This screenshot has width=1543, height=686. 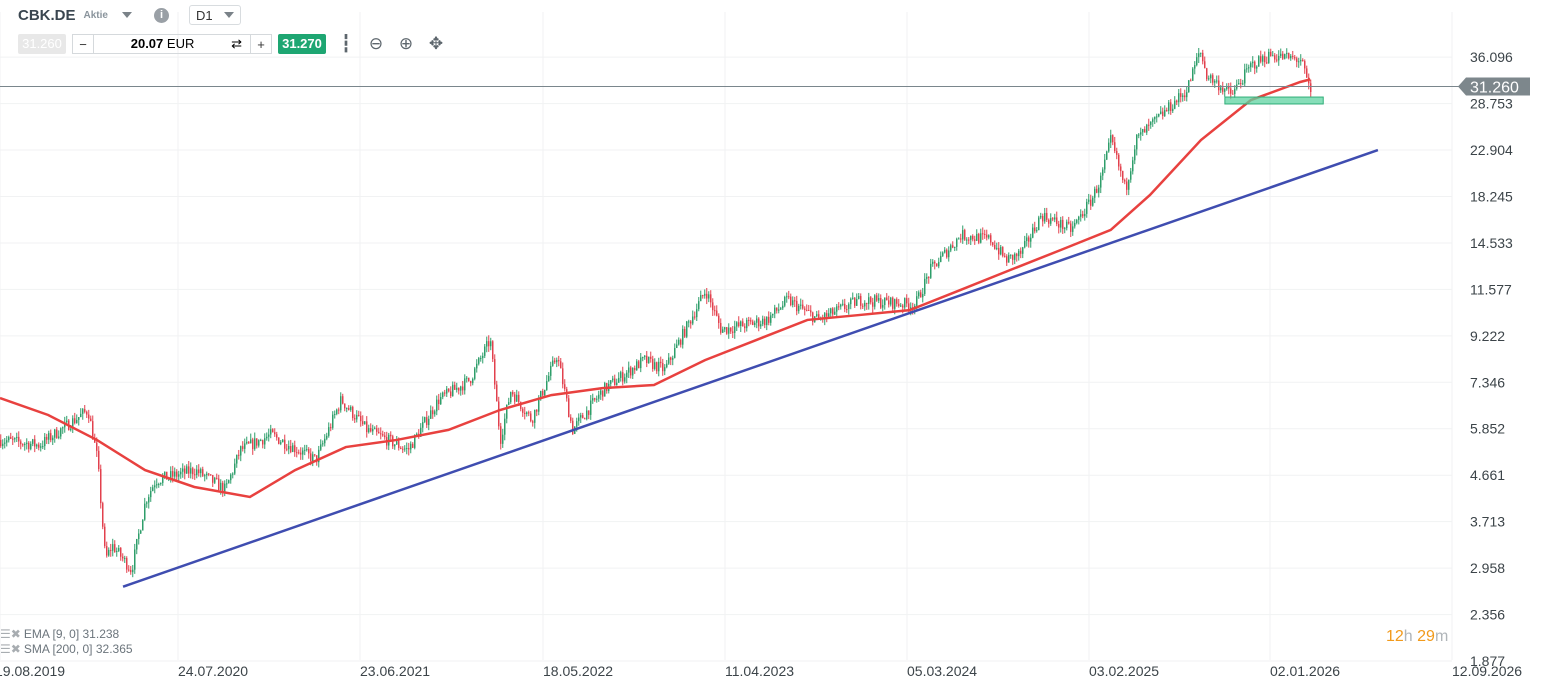 What do you see at coordinates (66, 649) in the screenshot?
I see `indicator-sma: ☰✖ SMA [200, 0] 32.365` at bounding box center [66, 649].